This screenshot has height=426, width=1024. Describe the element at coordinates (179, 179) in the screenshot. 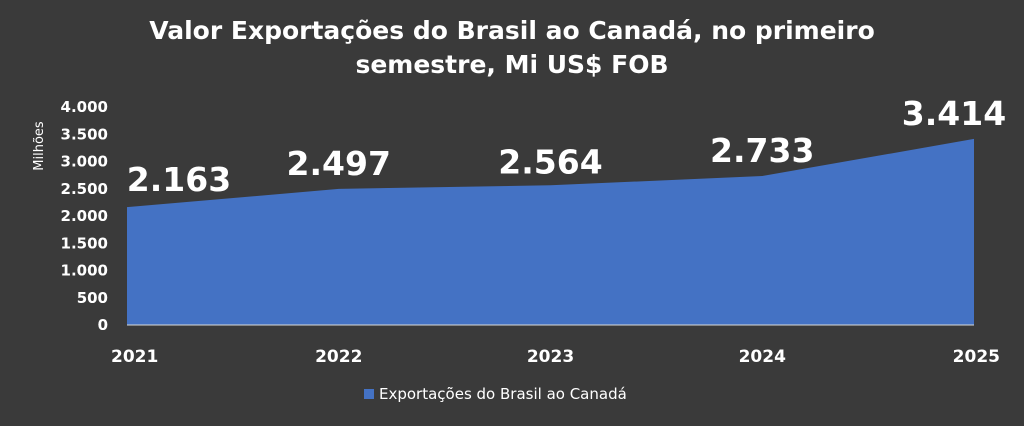

I see `data-label: 2.163` at that location.